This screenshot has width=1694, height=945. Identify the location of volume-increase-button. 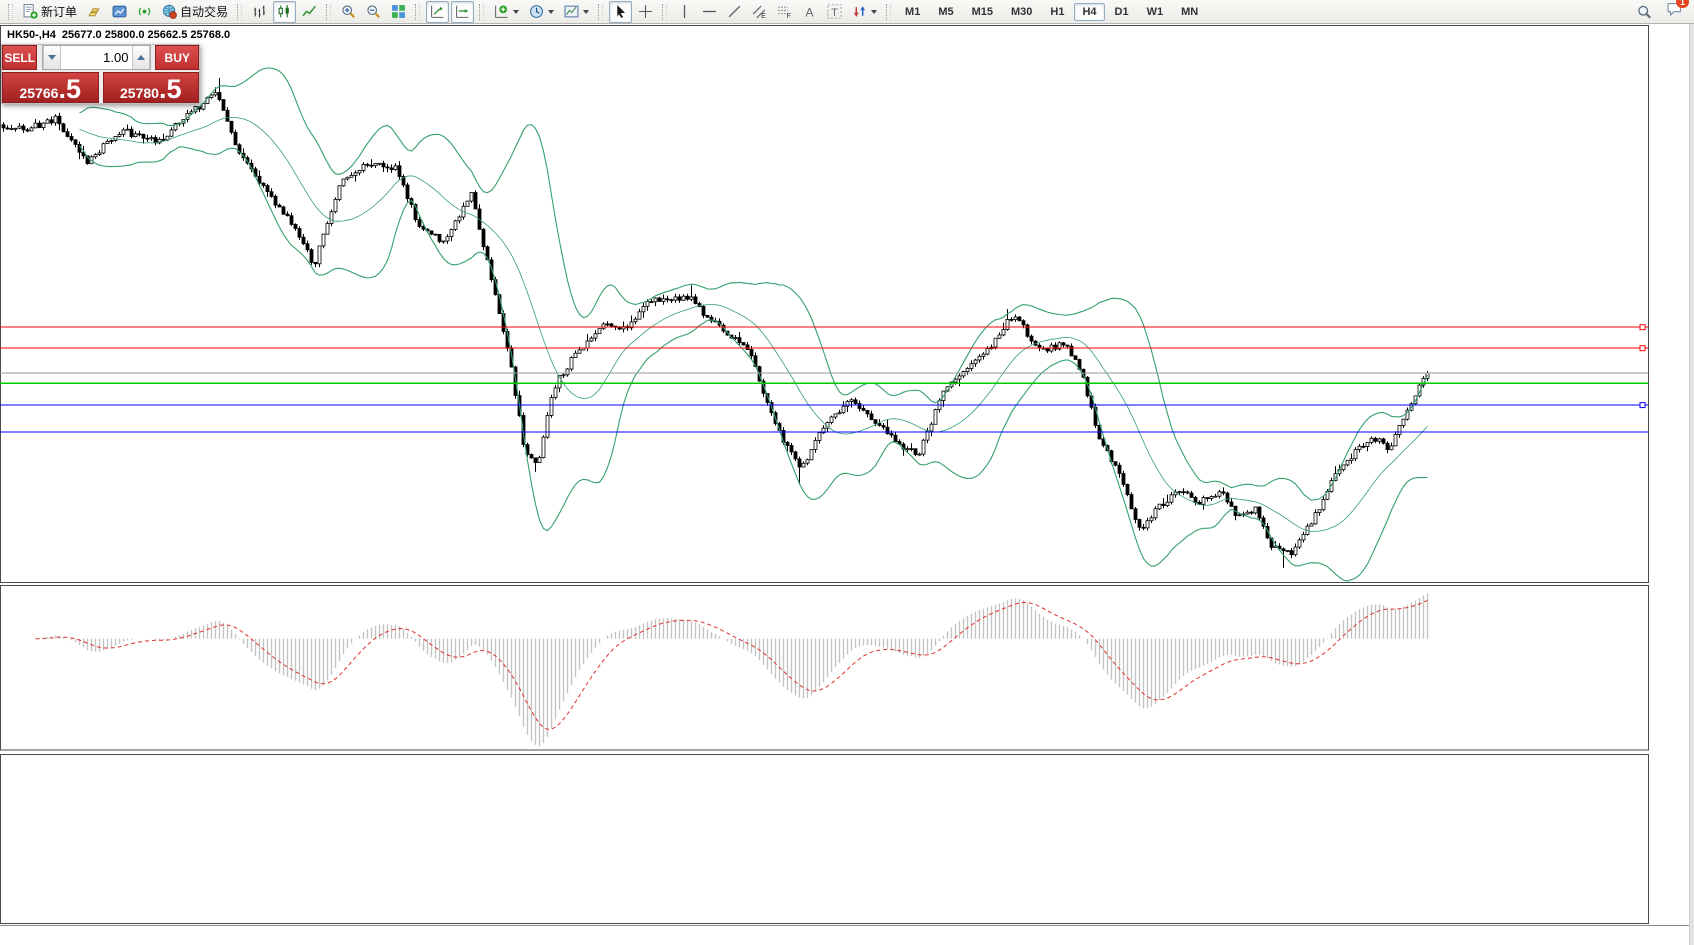
(141, 57).